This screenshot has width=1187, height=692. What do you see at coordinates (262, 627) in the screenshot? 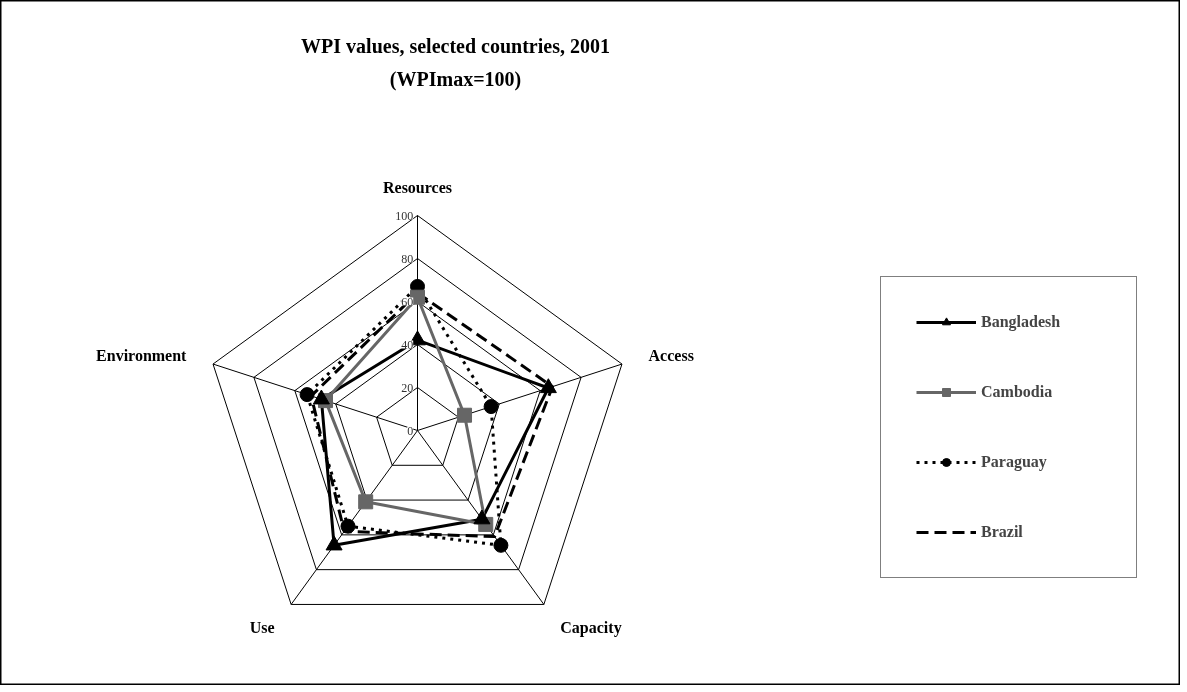
I see `spoke-label: Use` at bounding box center [262, 627].